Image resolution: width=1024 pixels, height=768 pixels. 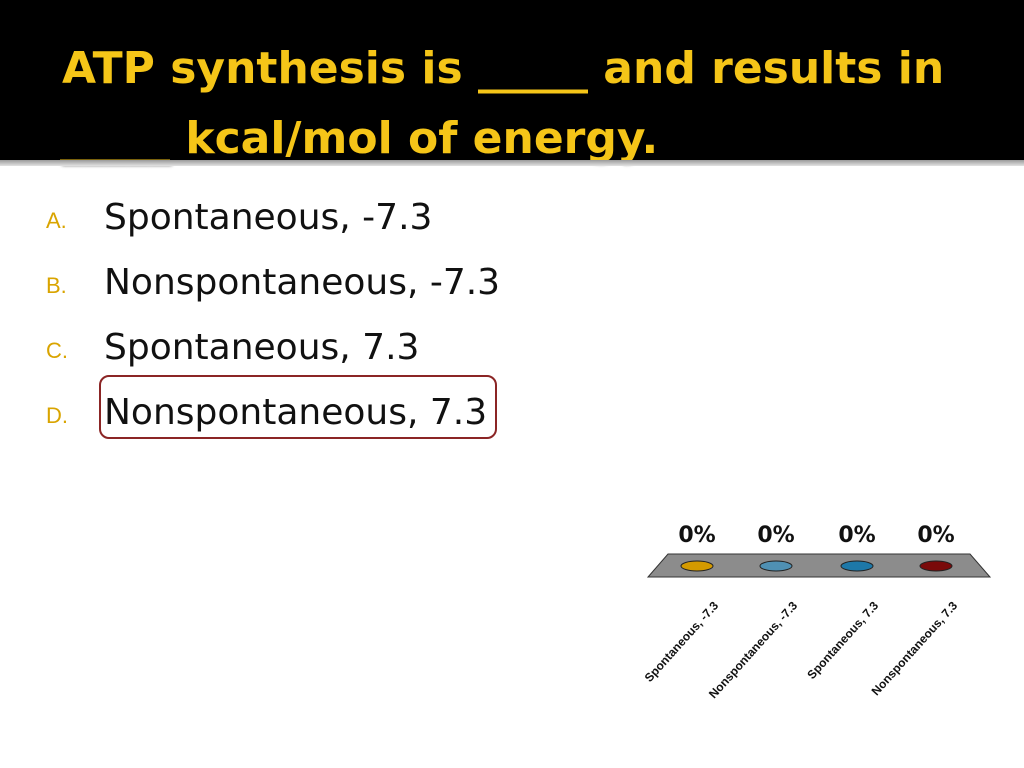 I want to click on option-a: A. Spontaneous, -7.3, so click(x=273, y=228).